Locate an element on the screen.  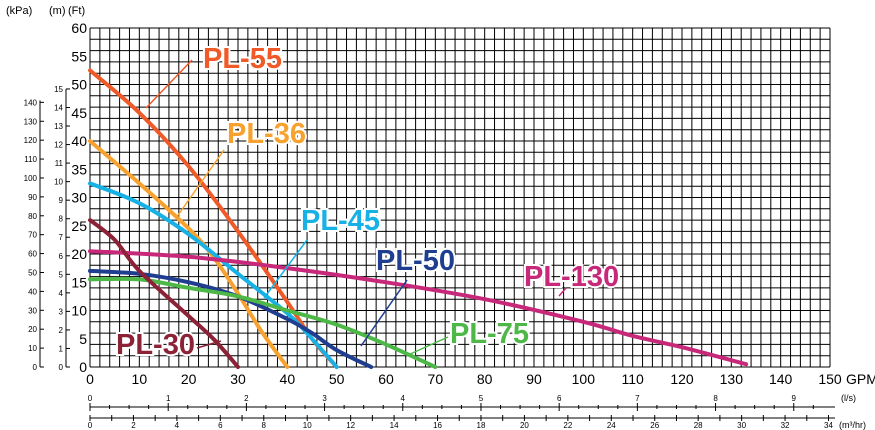
y-tick-label-ft: 15 is located at coordinates (79, 282).